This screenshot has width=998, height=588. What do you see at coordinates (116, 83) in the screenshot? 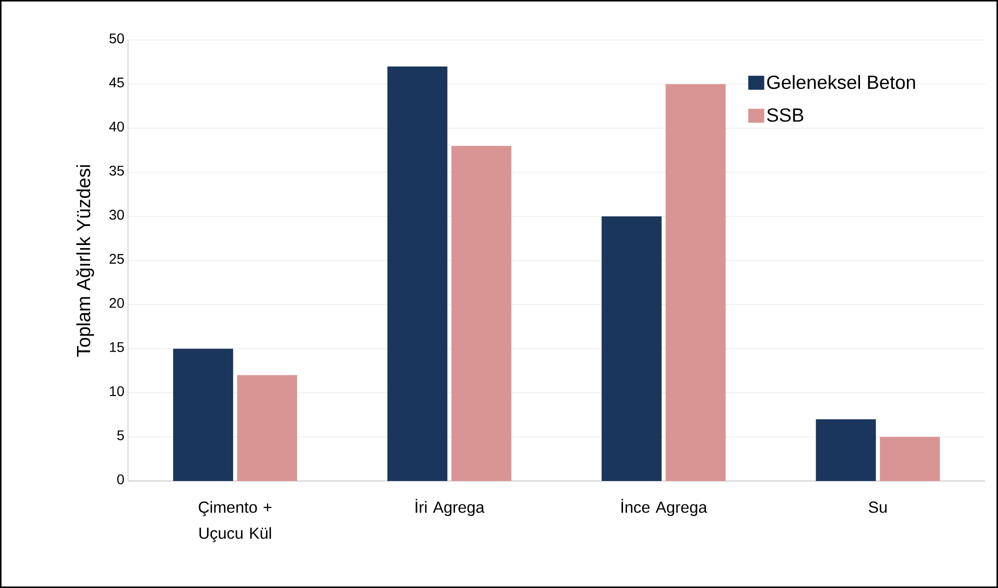
I see `y-tick-label: 45` at bounding box center [116, 83].